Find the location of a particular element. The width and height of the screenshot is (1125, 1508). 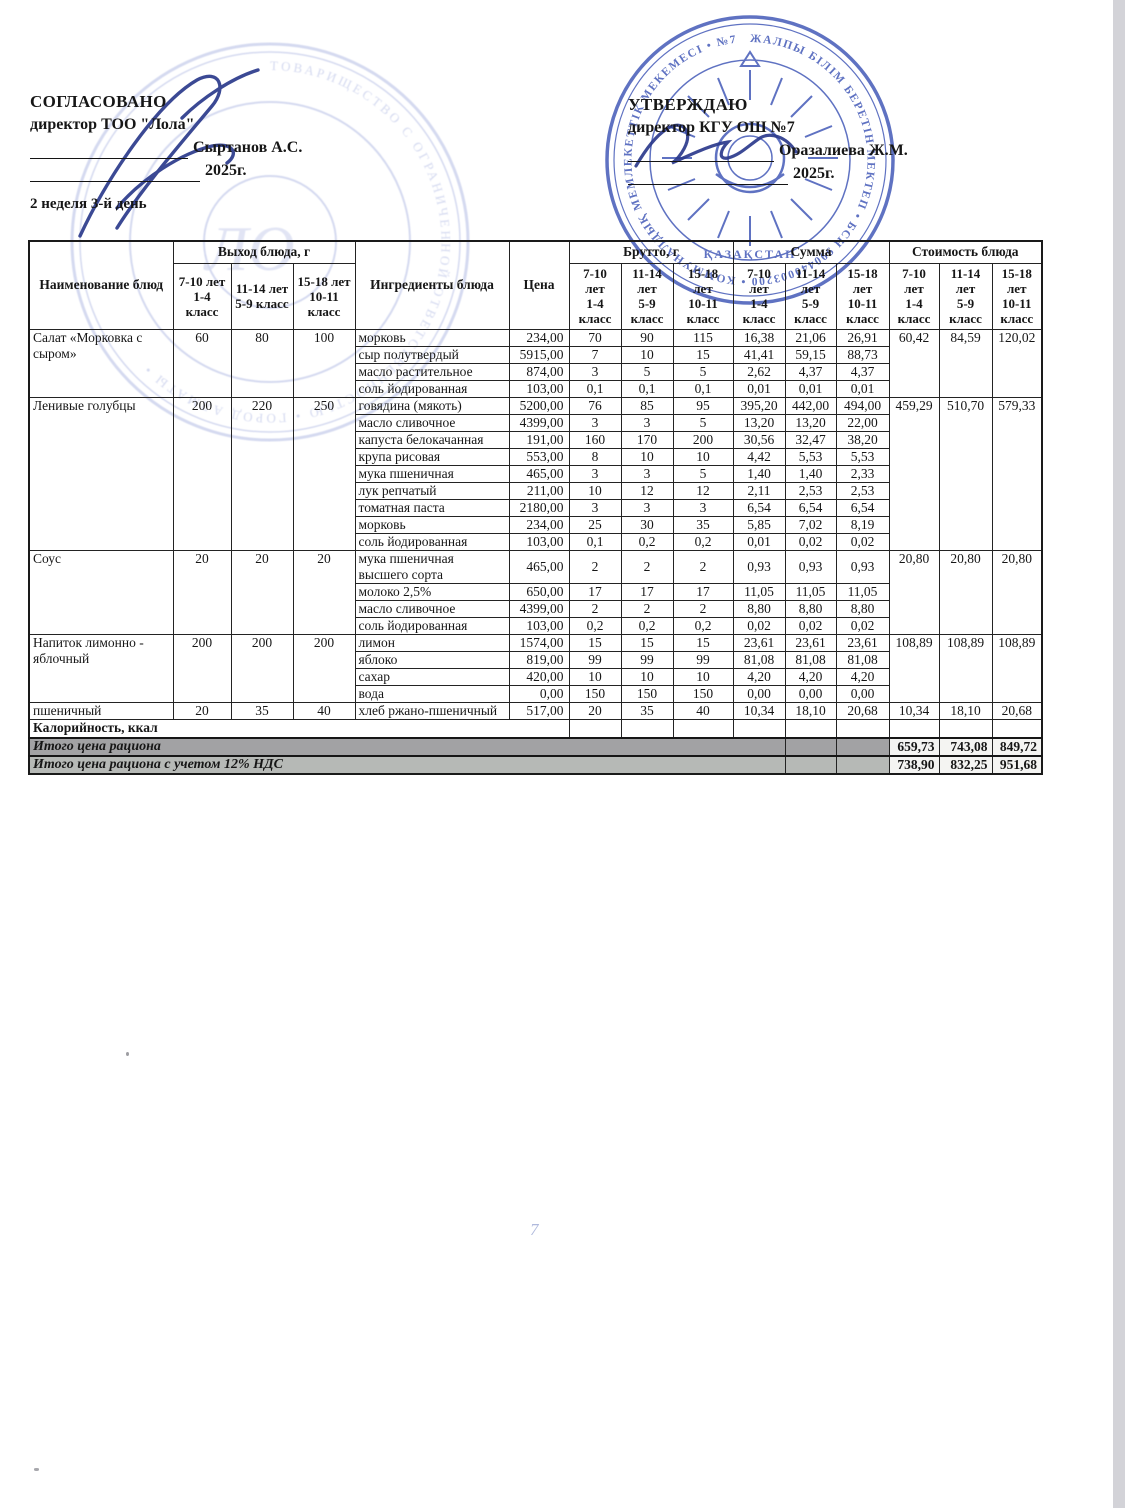

sum-cell: 22,00 is located at coordinates (862, 422).